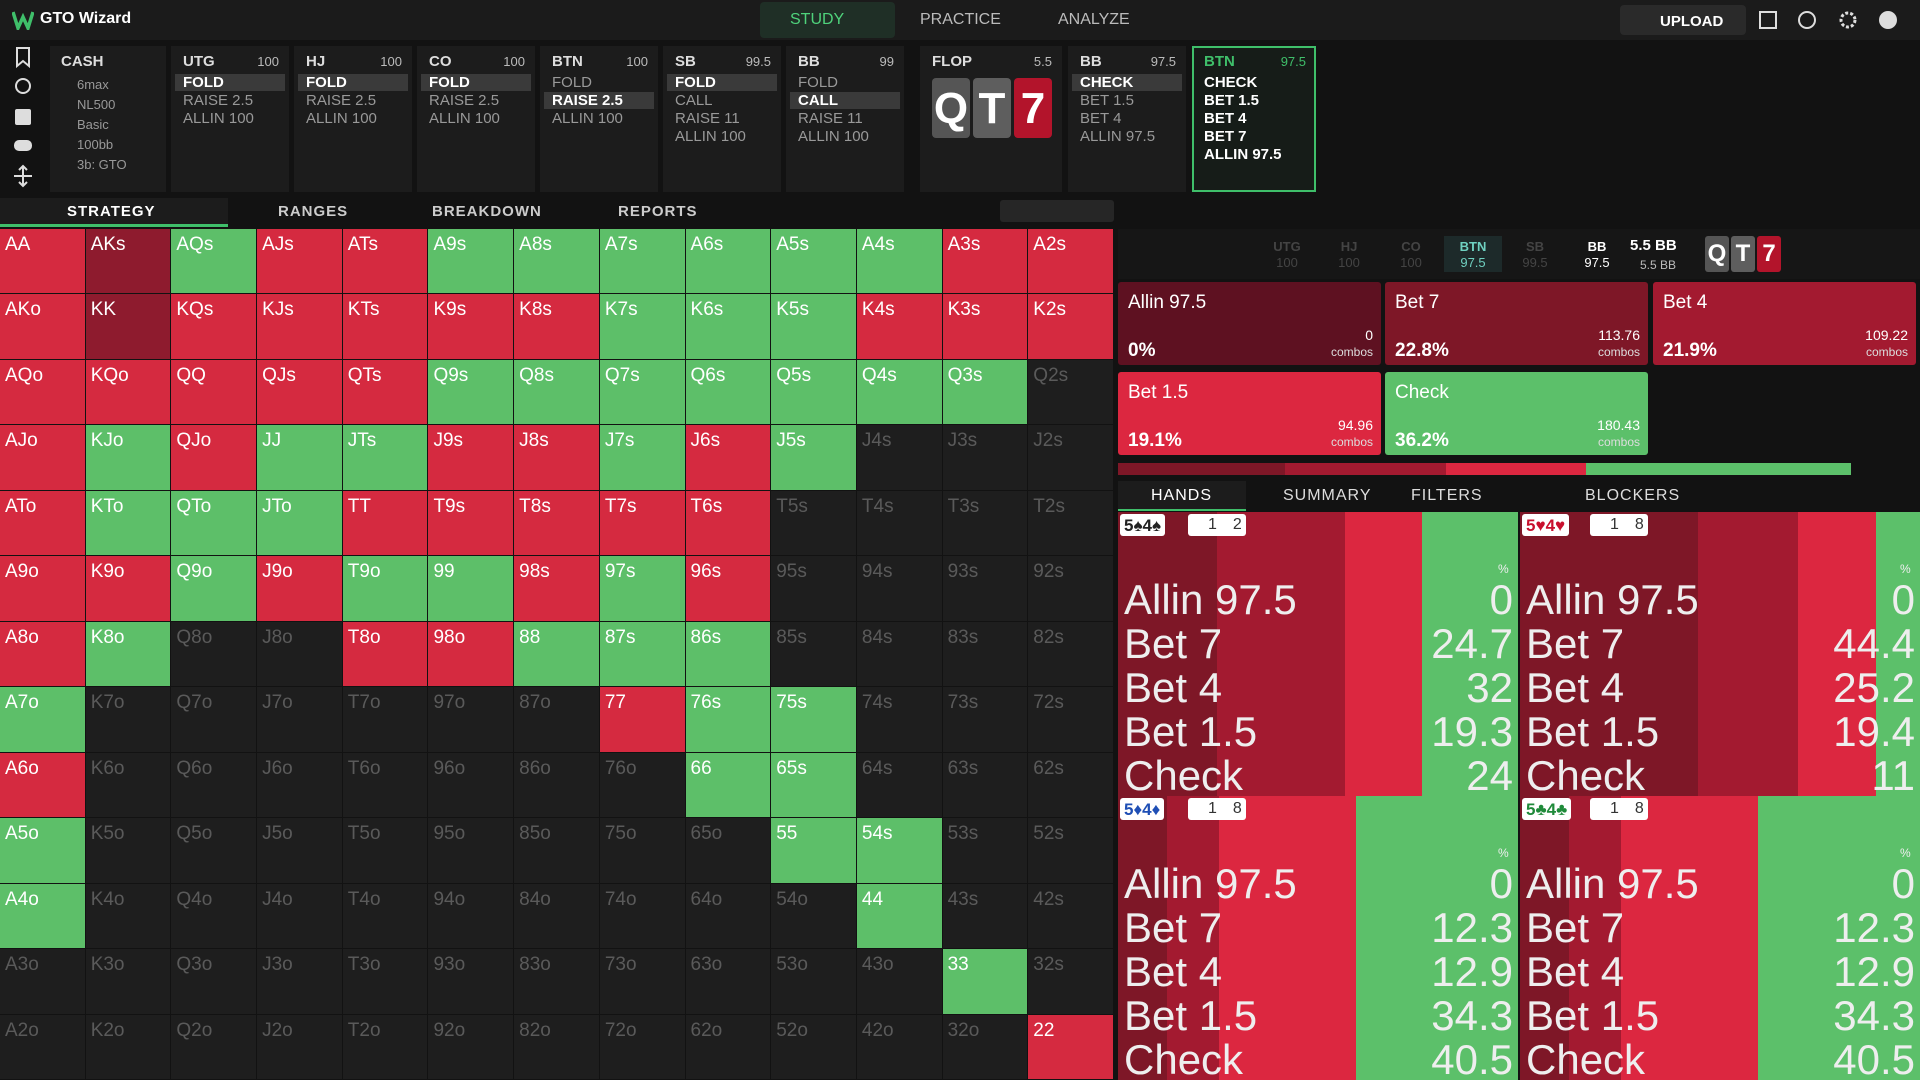  Describe the element at coordinates (1057, 211) in the screenshot. I see `tab-tools` at that location.